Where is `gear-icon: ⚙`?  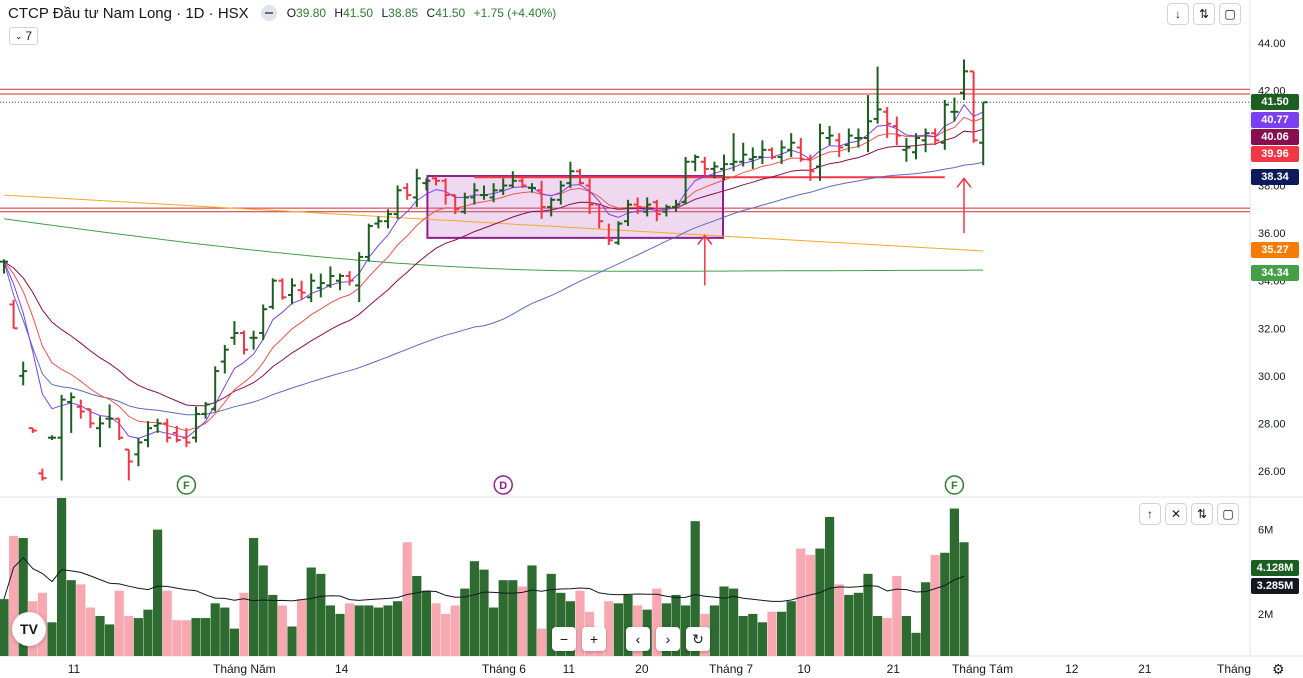 gear-icon: ⚙ is located at coordinates (1278, 669).